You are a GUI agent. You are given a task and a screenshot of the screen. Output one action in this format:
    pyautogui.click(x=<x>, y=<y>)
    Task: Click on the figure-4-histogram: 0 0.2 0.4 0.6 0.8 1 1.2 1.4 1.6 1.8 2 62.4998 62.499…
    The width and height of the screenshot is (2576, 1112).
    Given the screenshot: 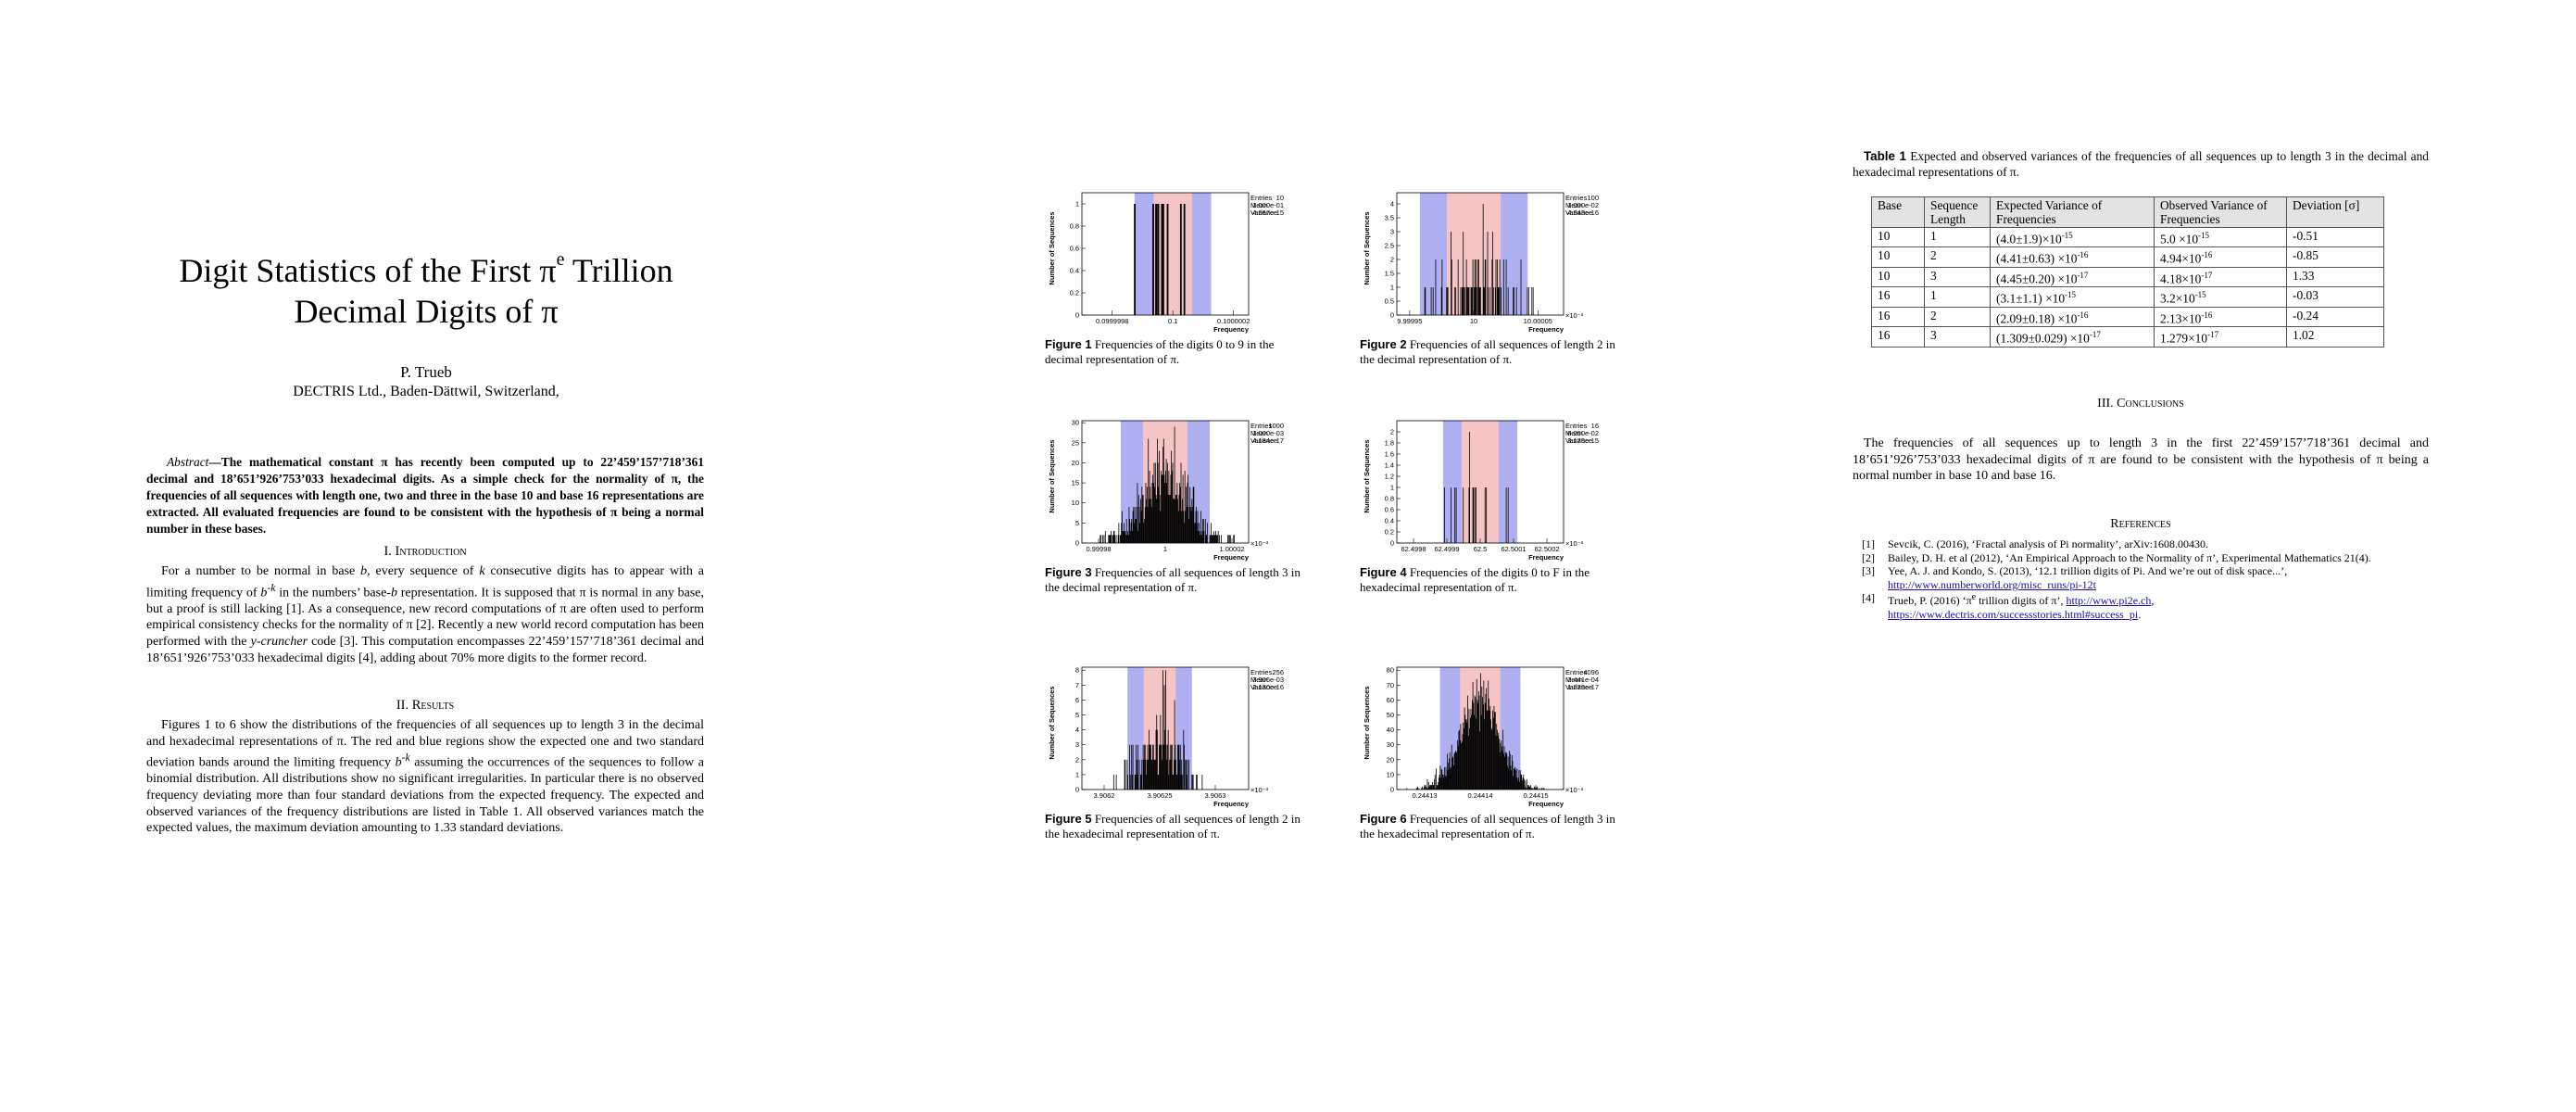 What is the action you would take?
    pyautogui.click(x=1481, y=491)
    